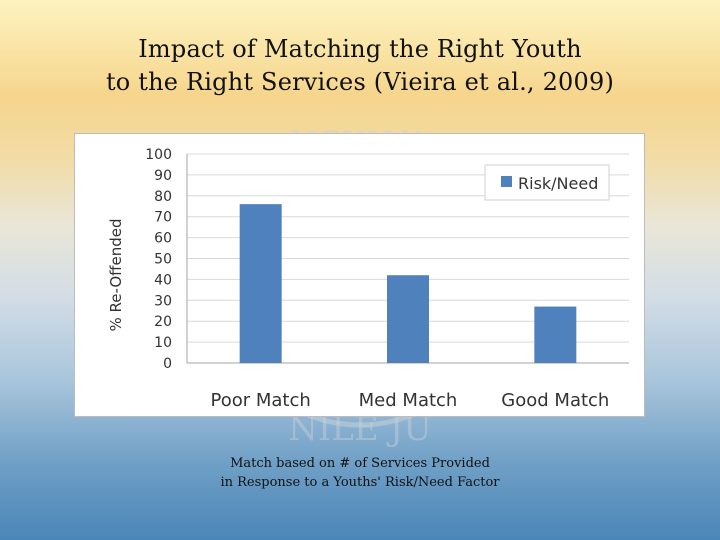 The width and height of the screenshot is (720, 540). Describe the element at coordinates (163, 176) in the screenshot. I see `y-tick-label: 90` at that location.